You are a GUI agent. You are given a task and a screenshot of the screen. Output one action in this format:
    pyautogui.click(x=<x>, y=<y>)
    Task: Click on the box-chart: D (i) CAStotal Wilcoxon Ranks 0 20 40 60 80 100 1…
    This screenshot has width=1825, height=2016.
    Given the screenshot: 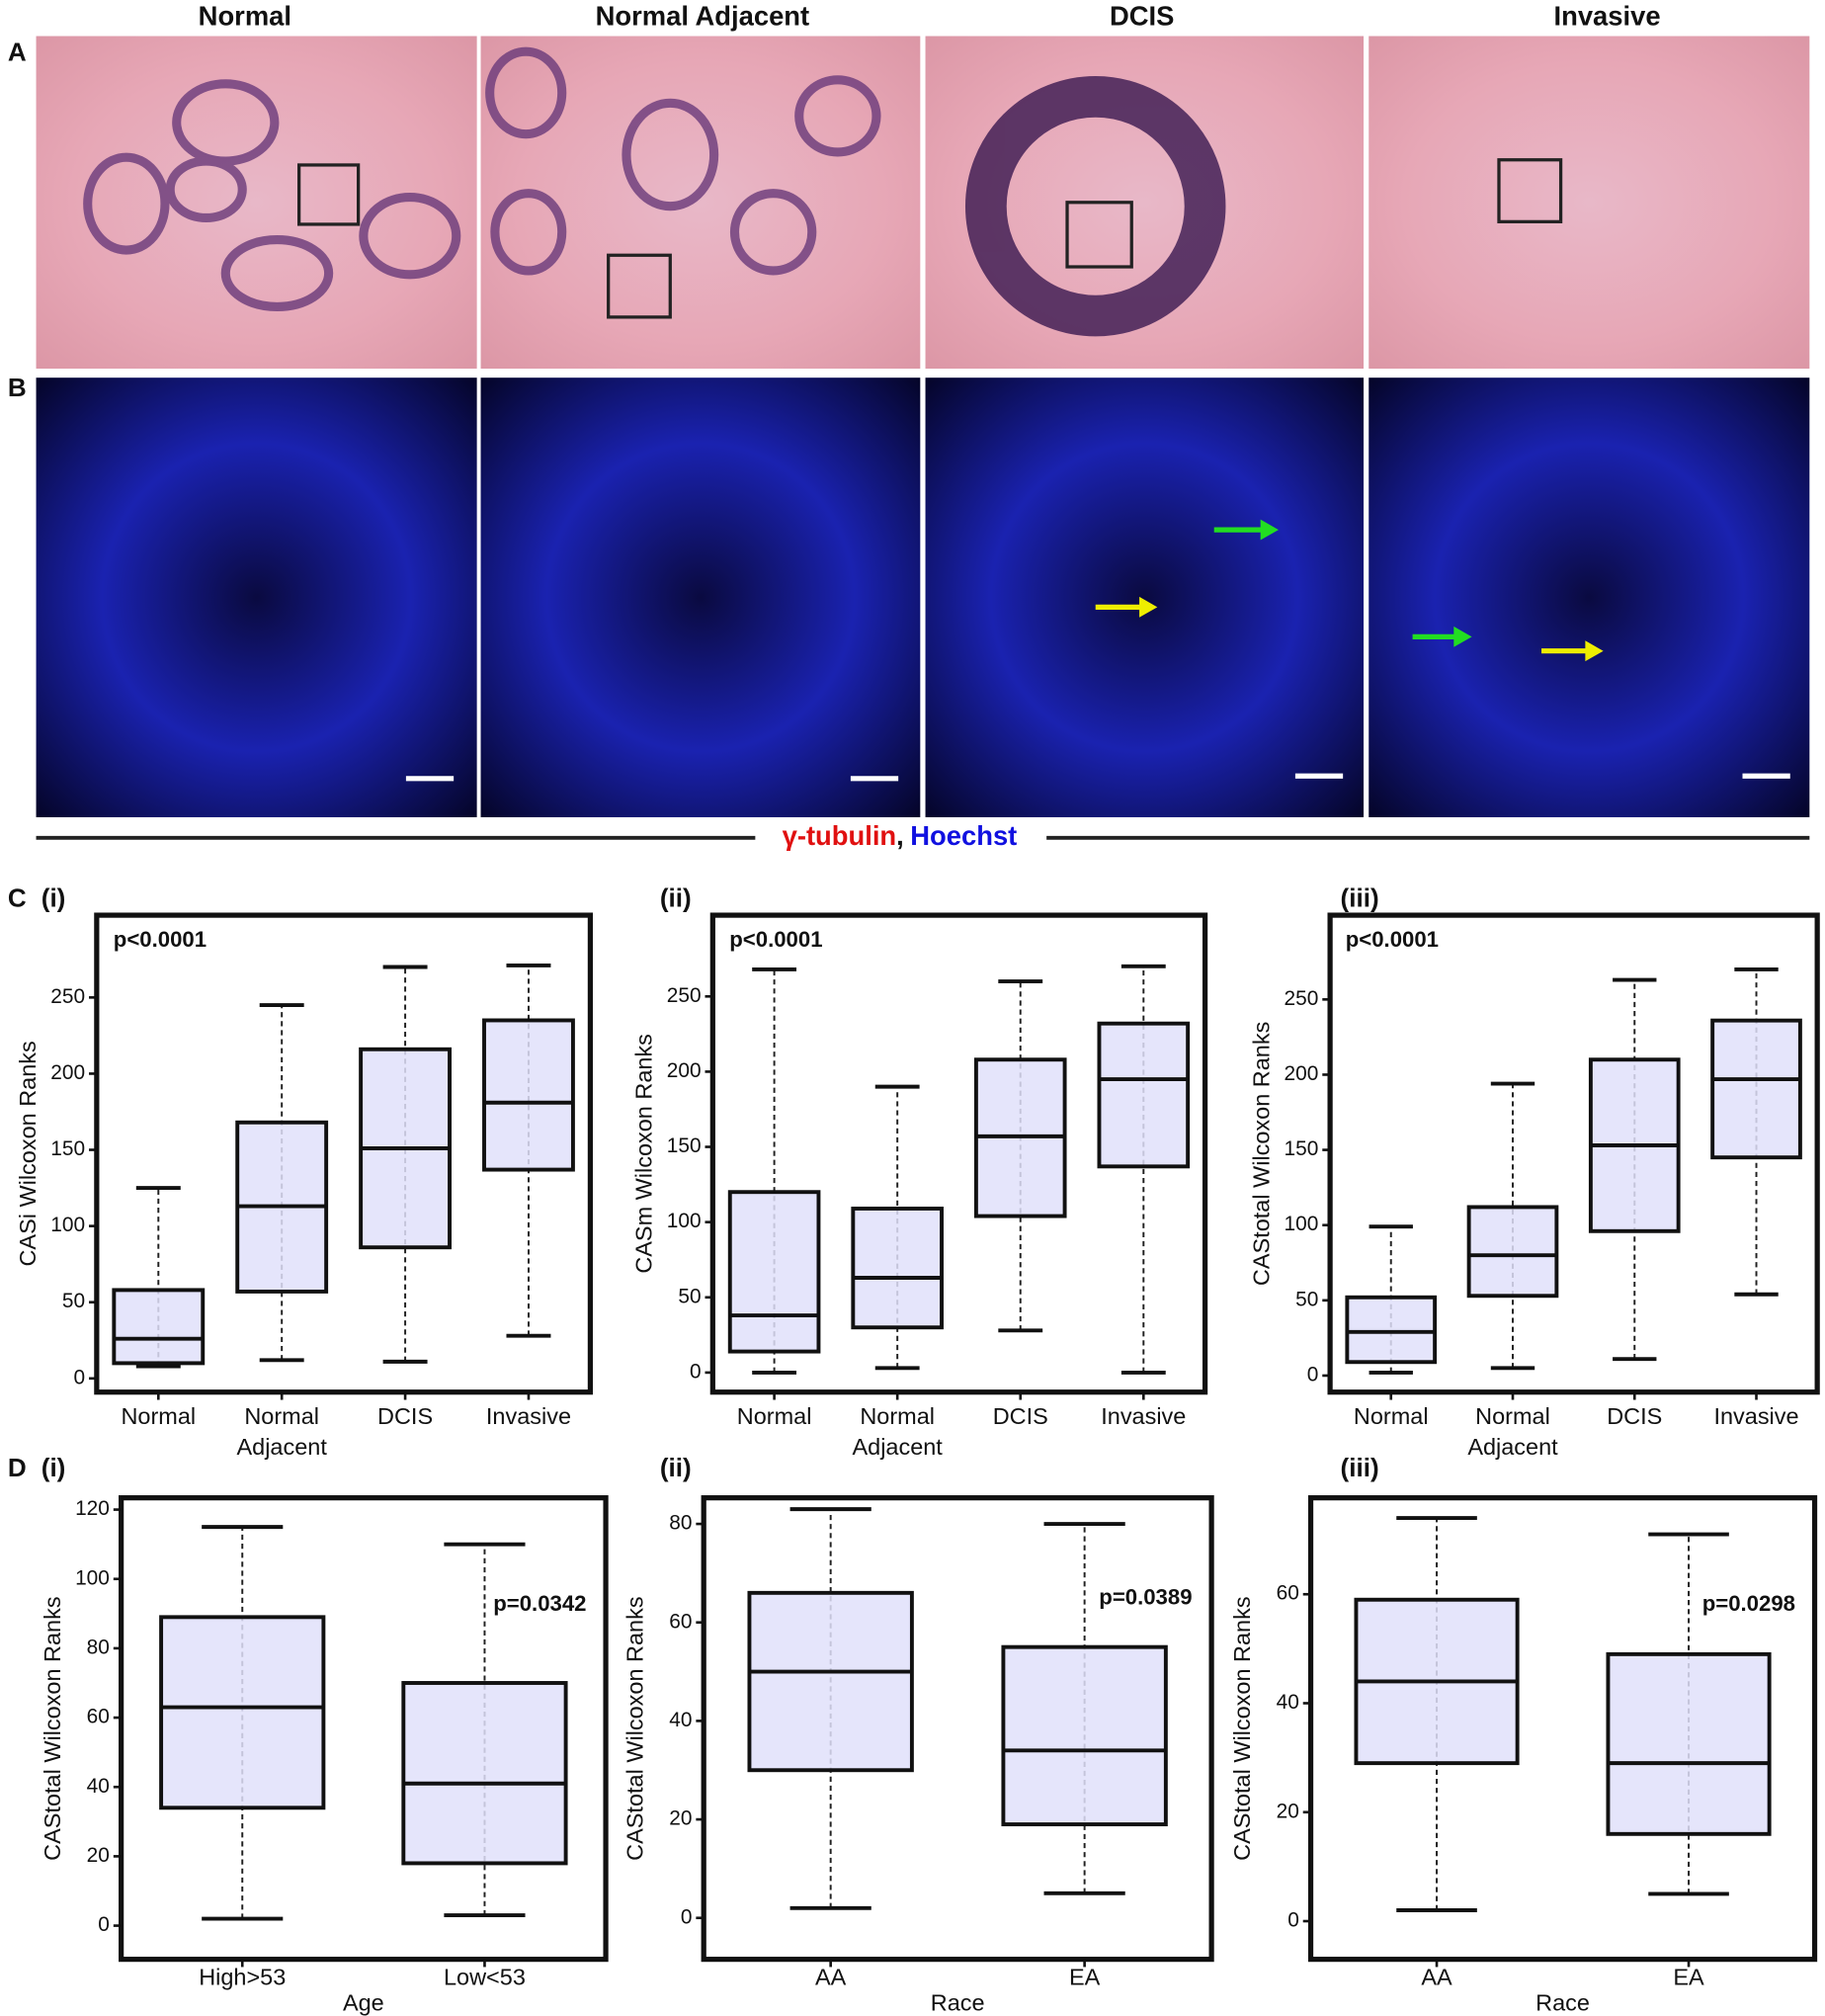 What is the action you would take?
    pyautogui.click(x=308, y=1734)
    